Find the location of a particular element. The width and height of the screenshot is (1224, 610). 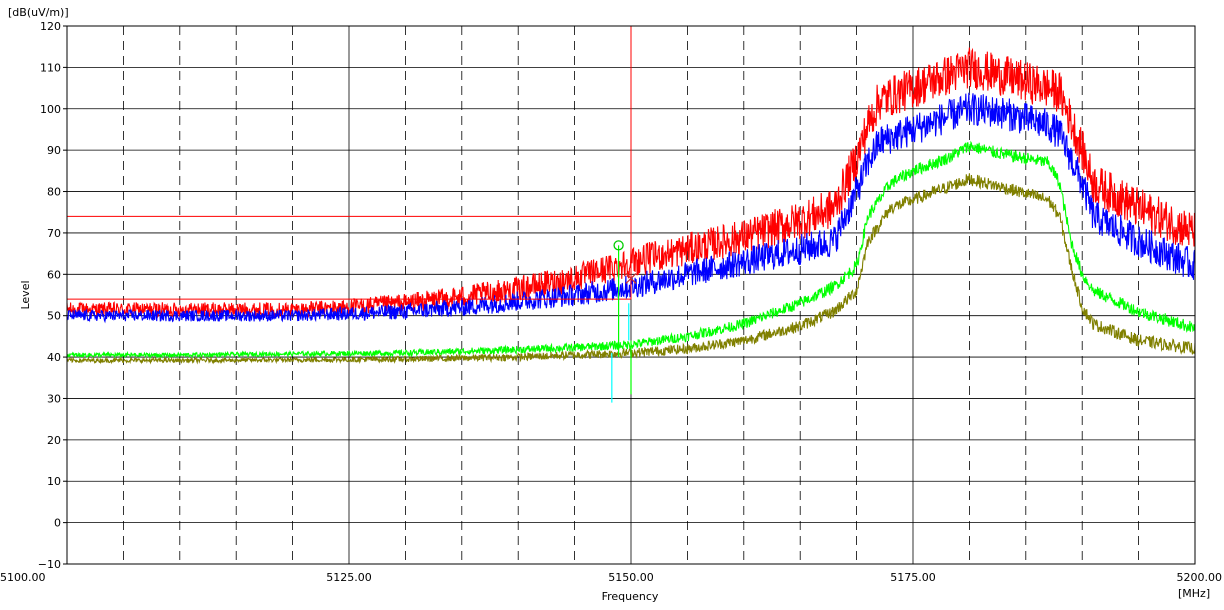

y-tick-label: 80 is located at coordinates (54, 192).